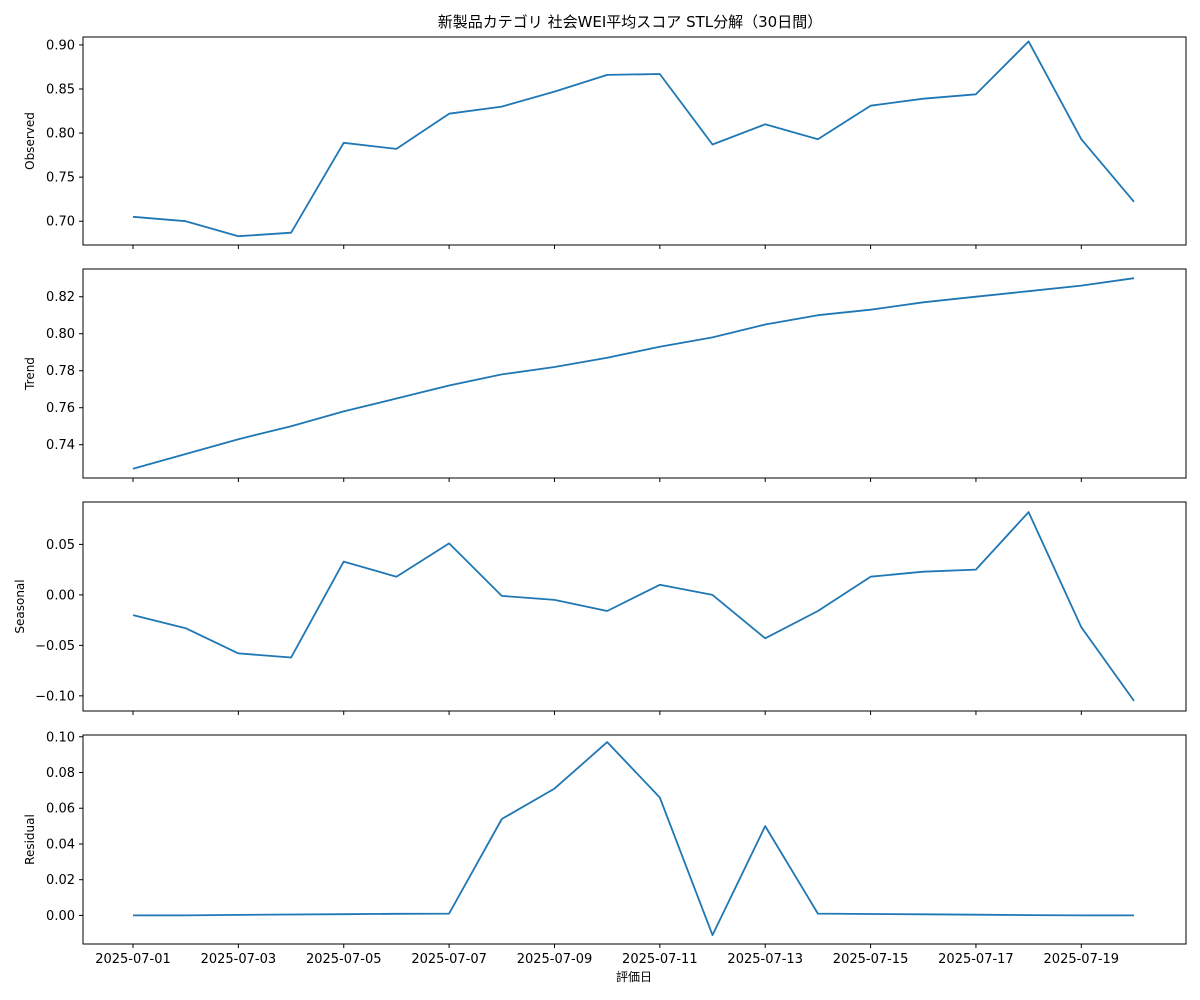 The image size is (1200, 1000). What do you see at coordinates (60, 545) in the screenshot?
I see `y-tick-label: 0.05` at bounding box center [60, 545].